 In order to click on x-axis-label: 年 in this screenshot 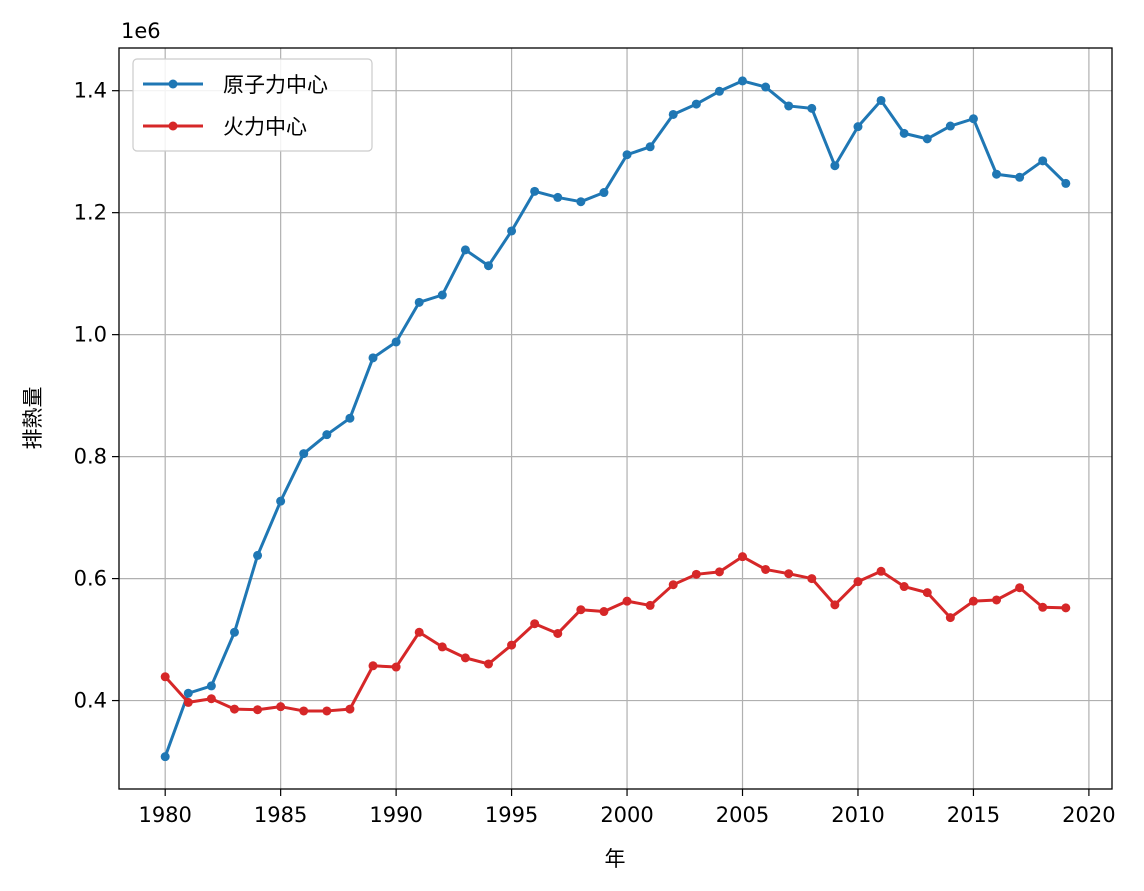, I will do `click(615, 859)`.